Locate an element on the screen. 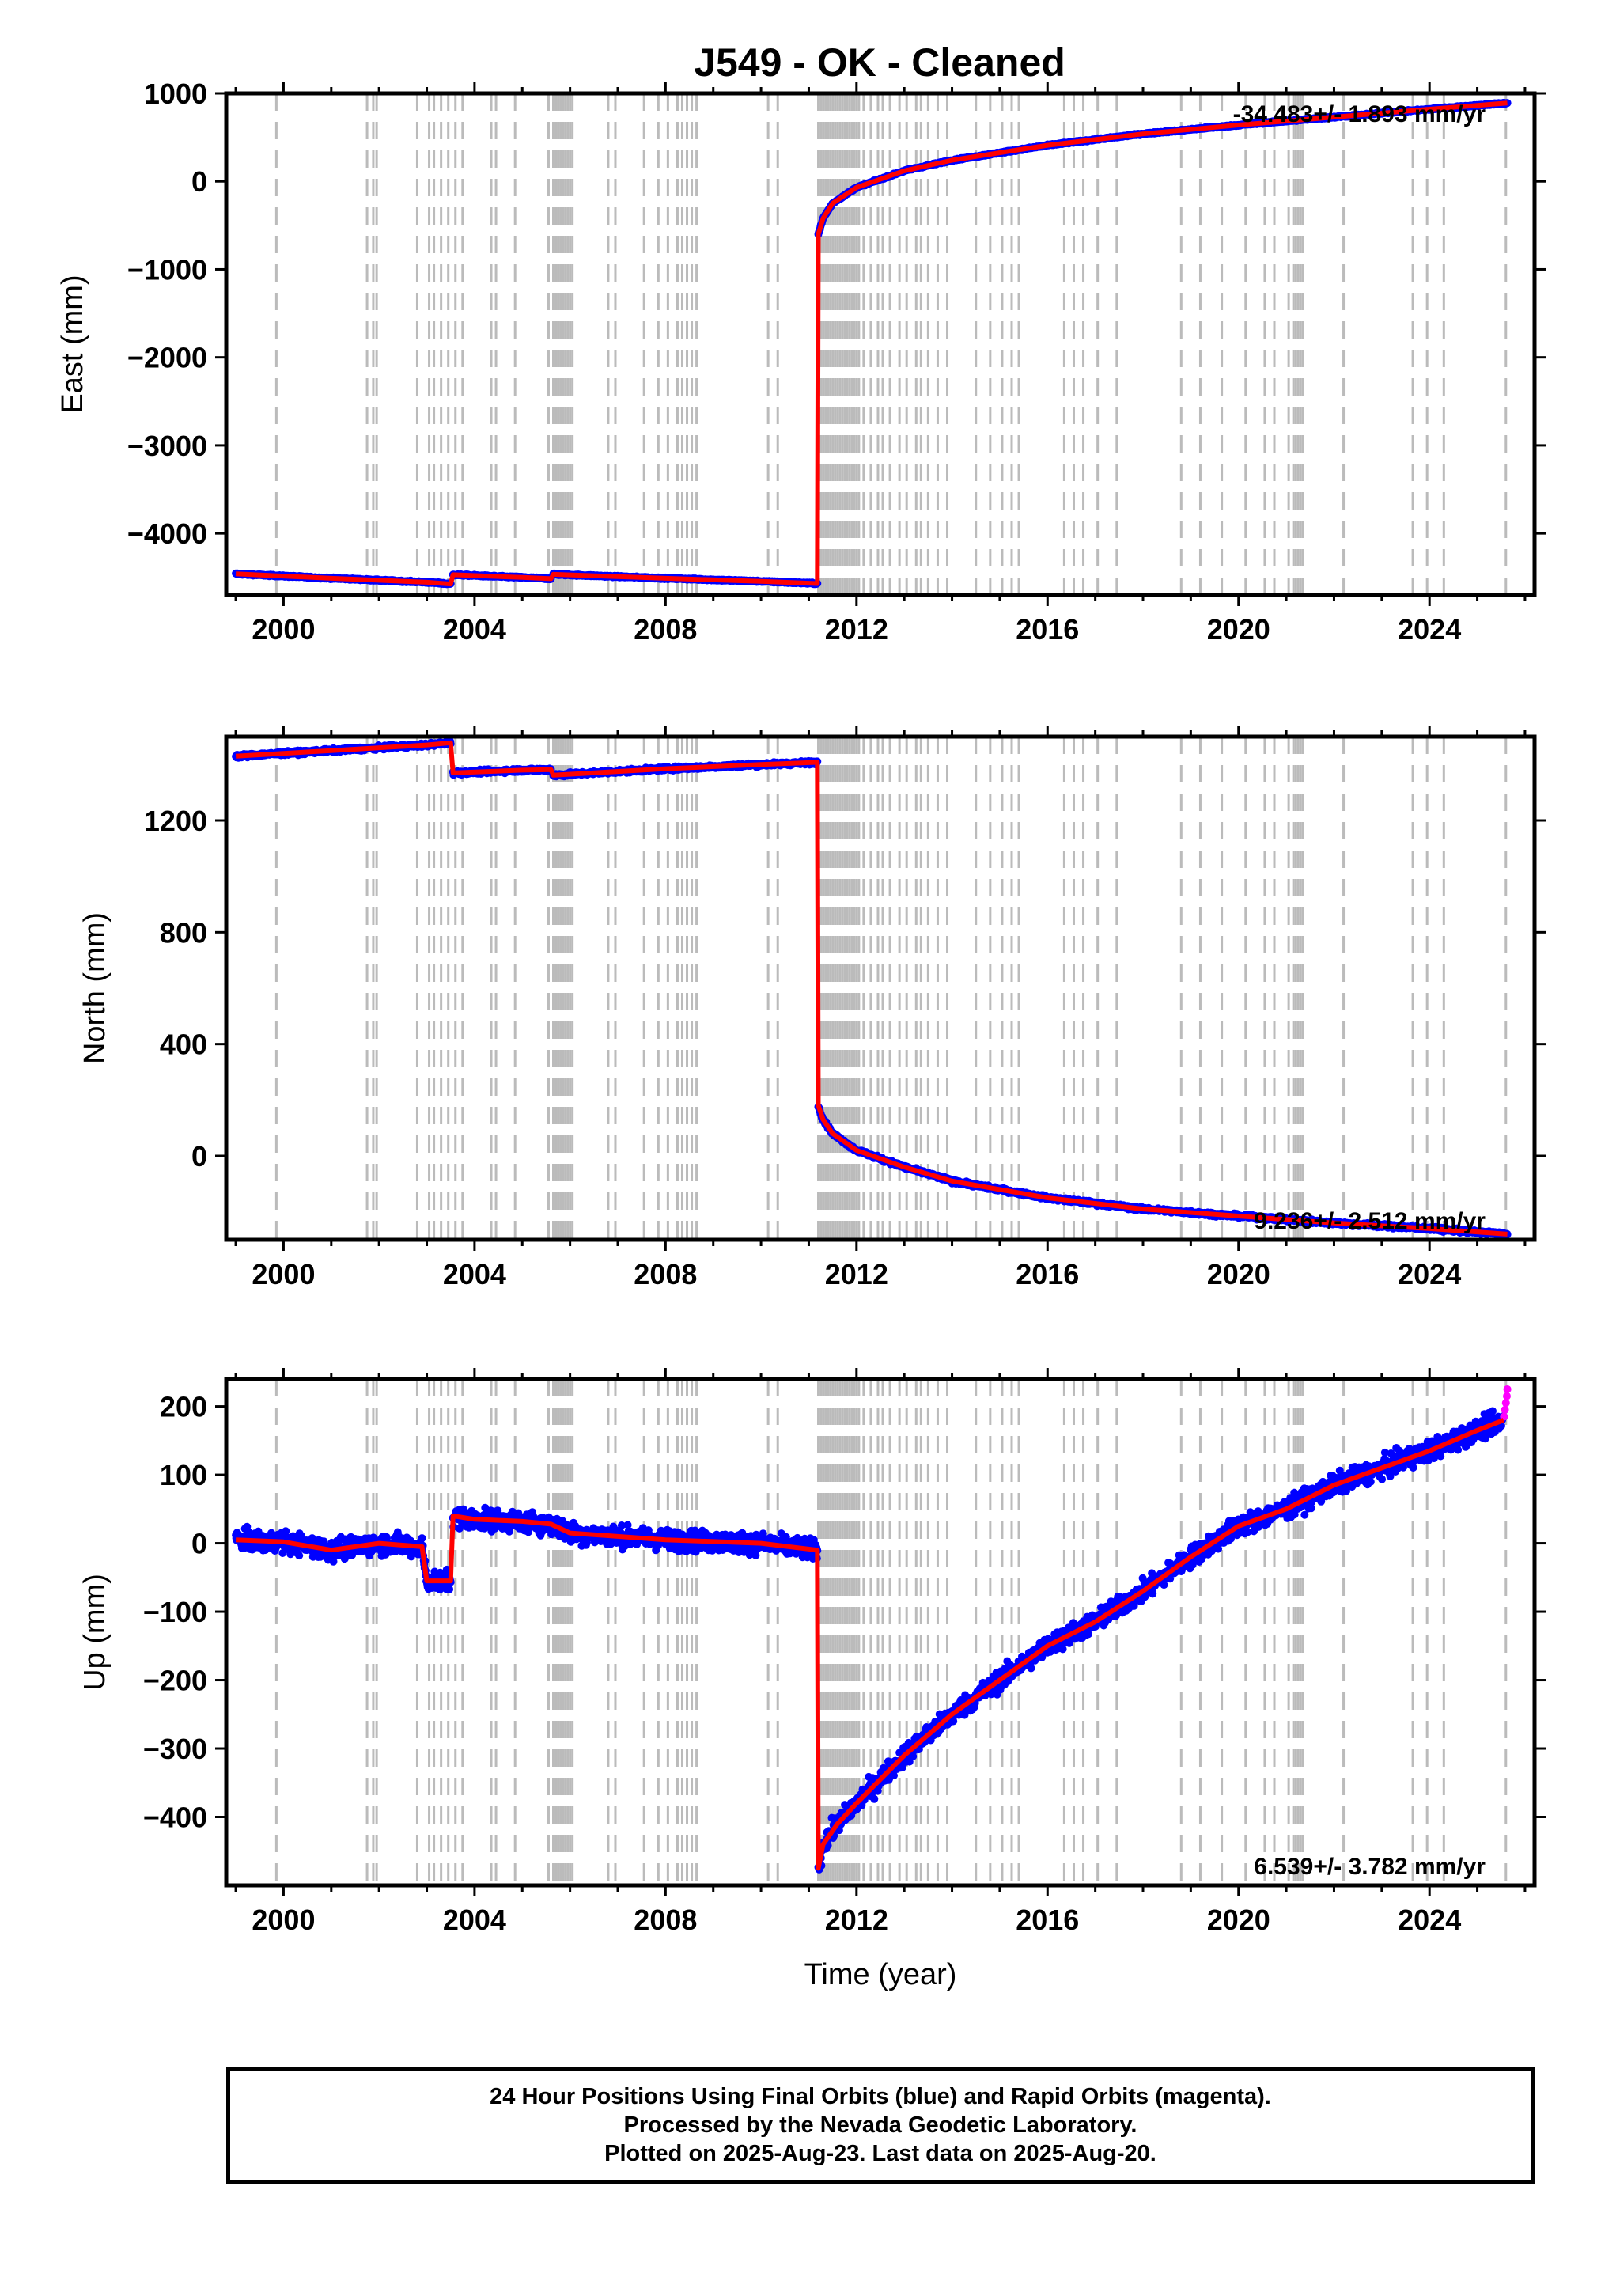 The image size is (1601, 2296). y-tick-label: −1000 is located at coordinates (167, 270).